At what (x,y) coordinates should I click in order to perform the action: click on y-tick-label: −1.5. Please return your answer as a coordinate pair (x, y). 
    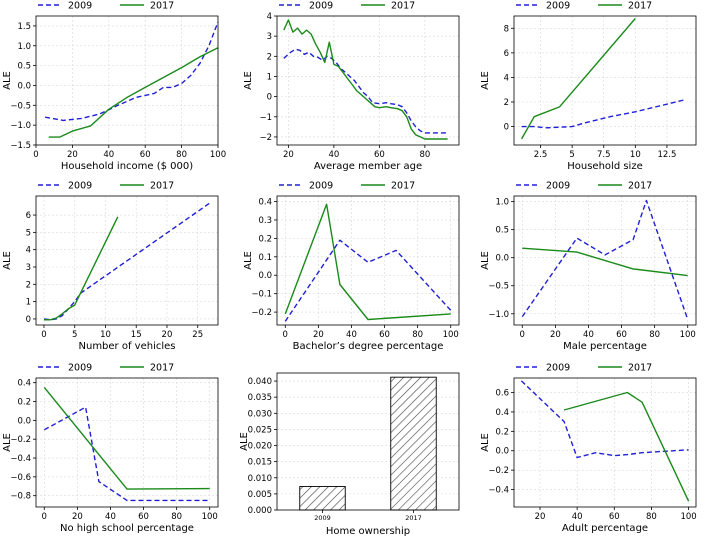
    Looking at the image, I should click on (20, 146).